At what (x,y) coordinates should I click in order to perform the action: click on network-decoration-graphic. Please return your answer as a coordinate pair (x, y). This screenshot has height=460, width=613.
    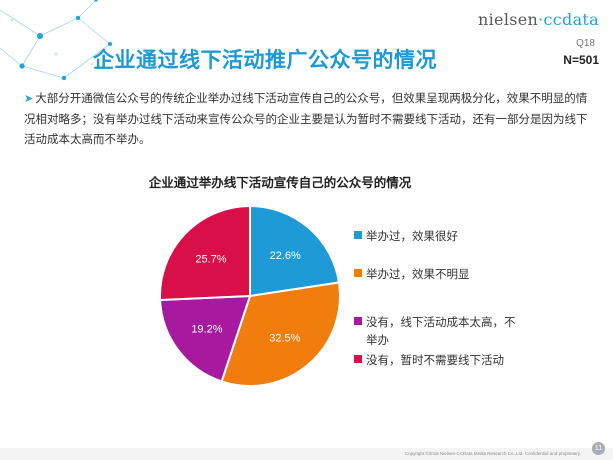
    Looking at the image, I should click on (56, 40).